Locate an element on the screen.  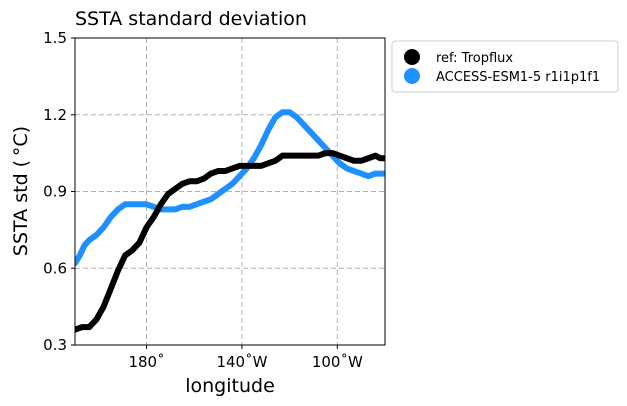
y-tick-label: 0.6 is located at coordinates (55, 268).